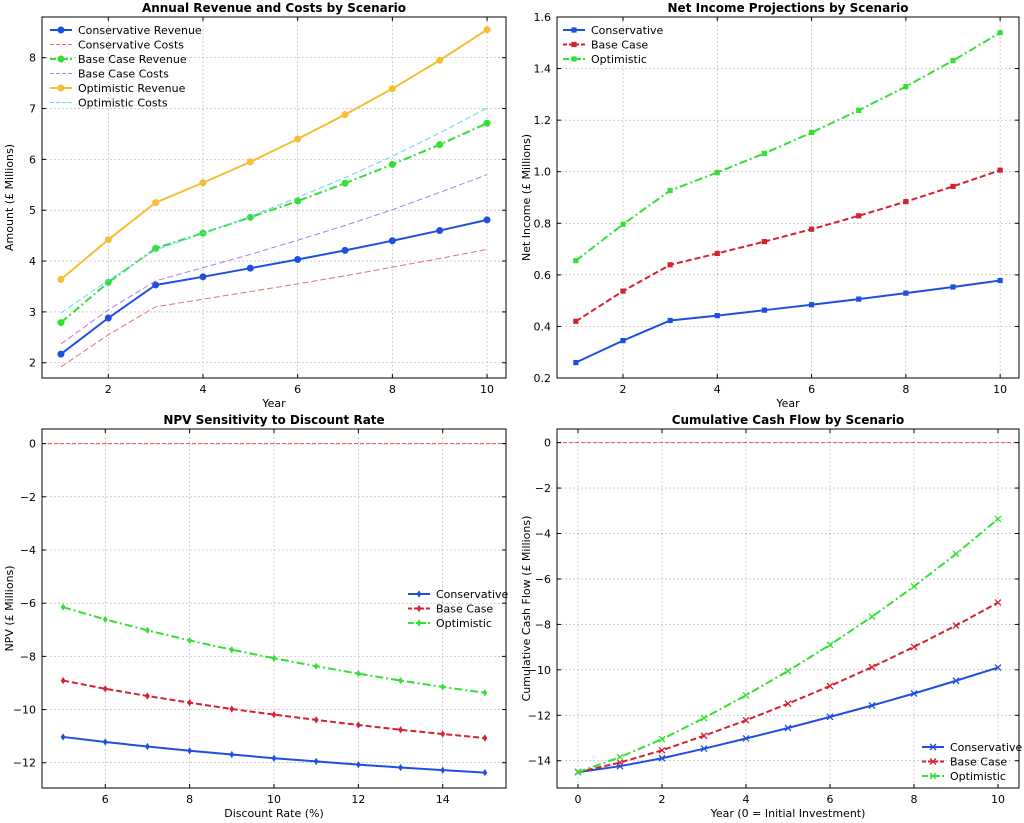 The height and width of the screenshot is (823, 1024). I want to click on y-tick-label: 1.0, so click(543, 172).